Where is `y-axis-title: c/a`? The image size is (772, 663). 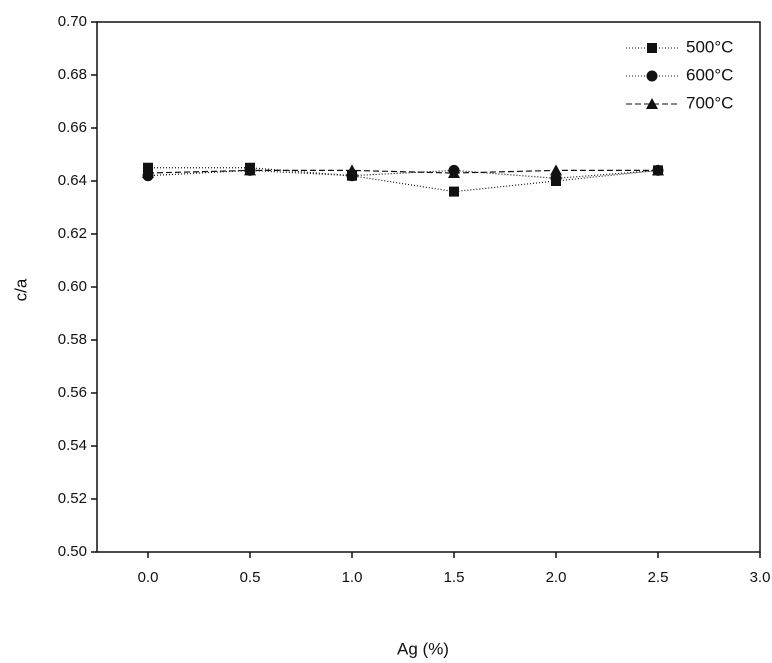
y-axis-title: c/a is located at coordinates (20, 289).